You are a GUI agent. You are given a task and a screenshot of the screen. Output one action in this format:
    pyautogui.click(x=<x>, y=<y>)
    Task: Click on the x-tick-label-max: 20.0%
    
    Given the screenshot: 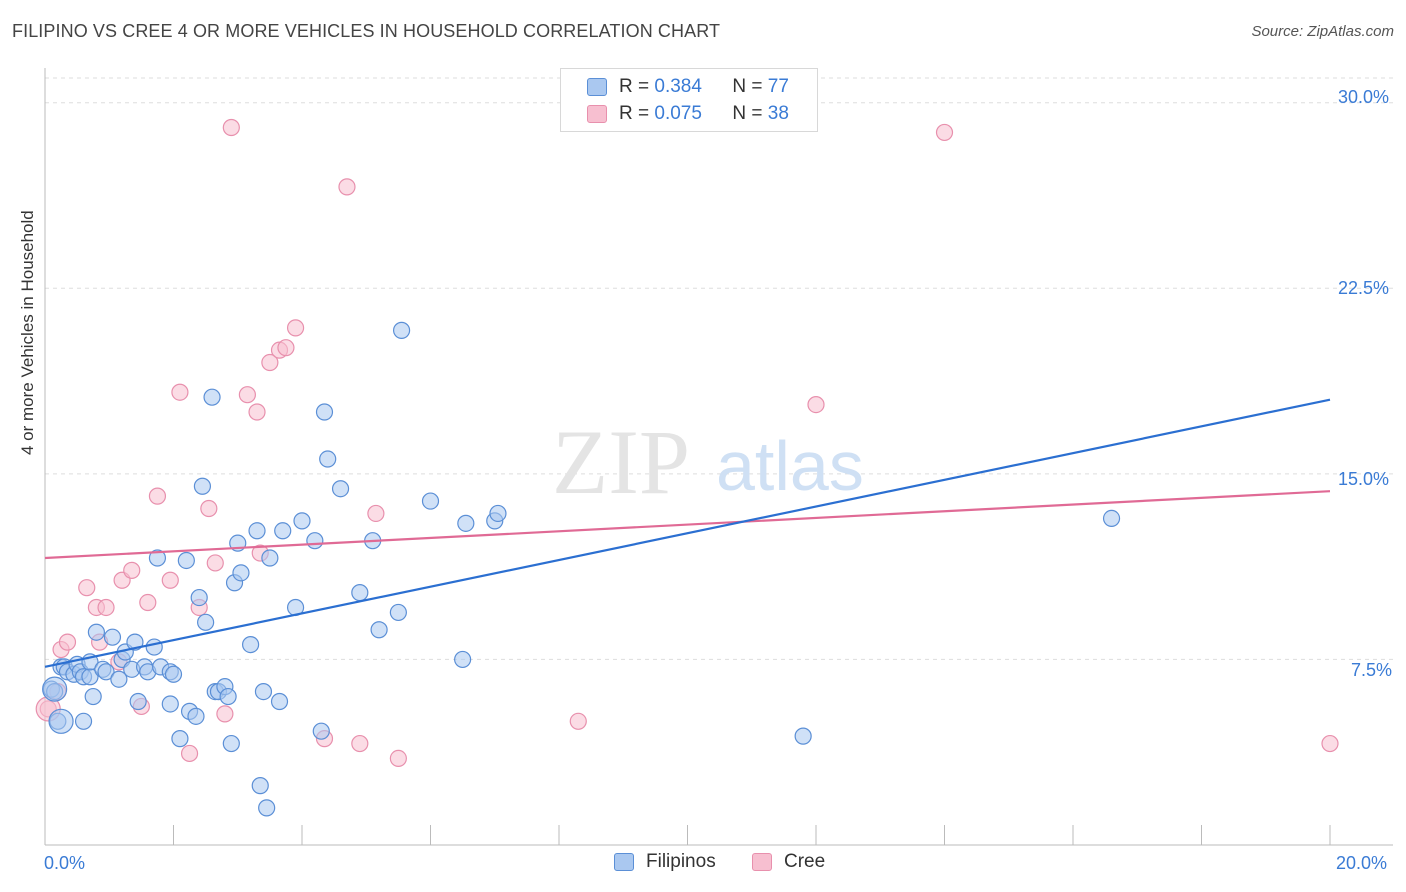 What is the action you would take?
    pyautogui.click(x=1362, y=863)
    